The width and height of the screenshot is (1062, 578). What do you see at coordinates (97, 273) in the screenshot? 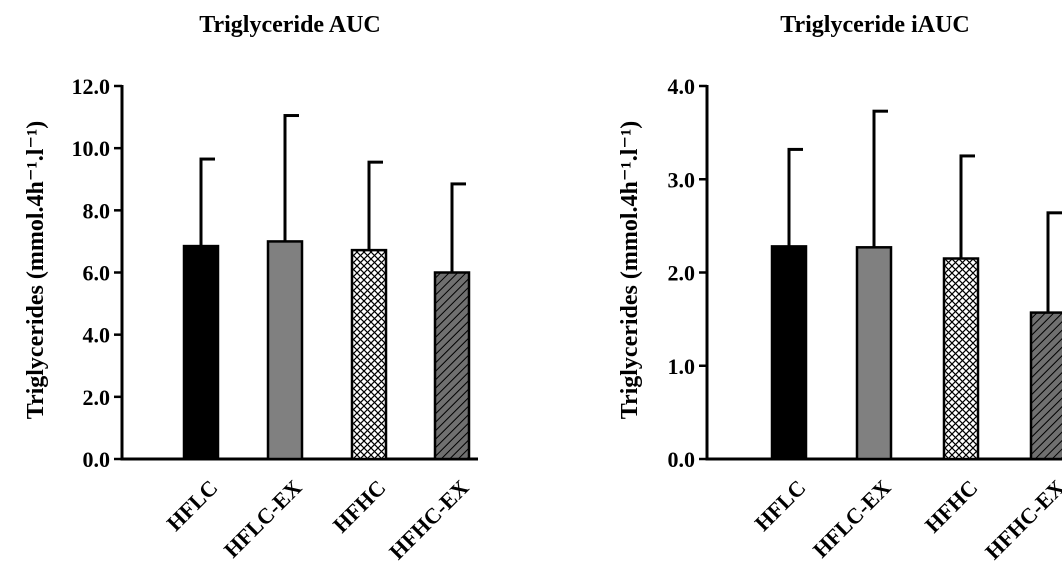
I see `y-tick-label: 6.0` at bounding box center [97, 273].